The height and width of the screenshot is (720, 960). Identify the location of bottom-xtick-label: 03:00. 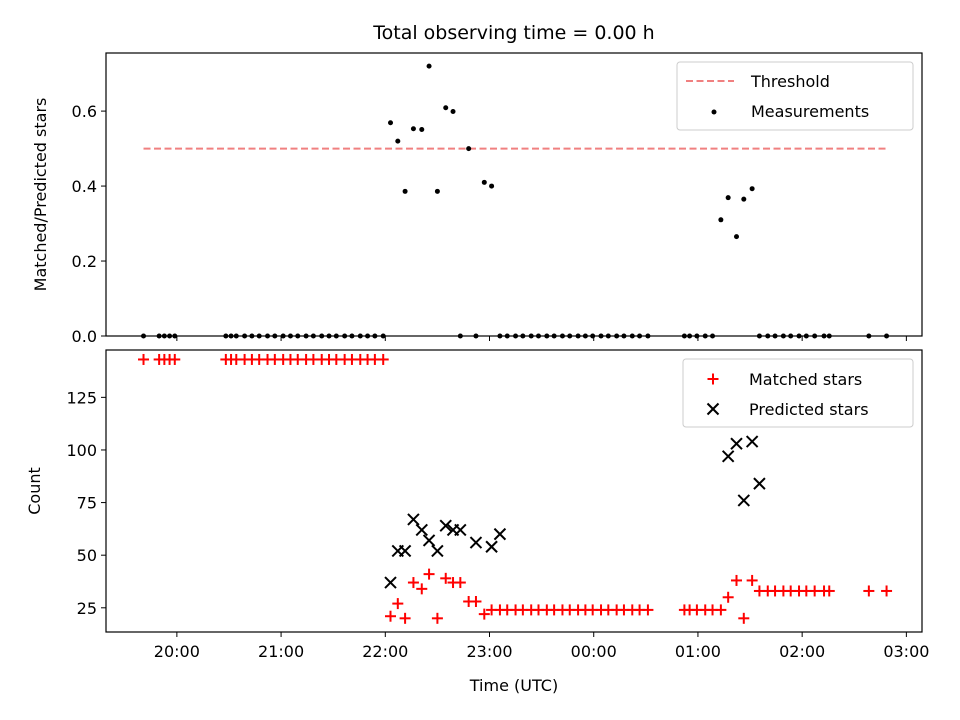
(906, 651).